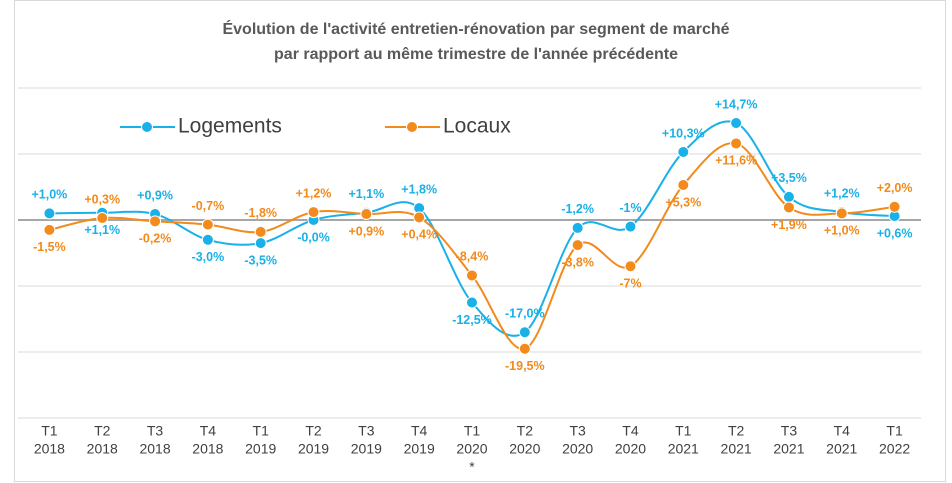  Describe the element at coordinates (736, 104) in the screenshot. I see `data-label: +14,7%` at that location.